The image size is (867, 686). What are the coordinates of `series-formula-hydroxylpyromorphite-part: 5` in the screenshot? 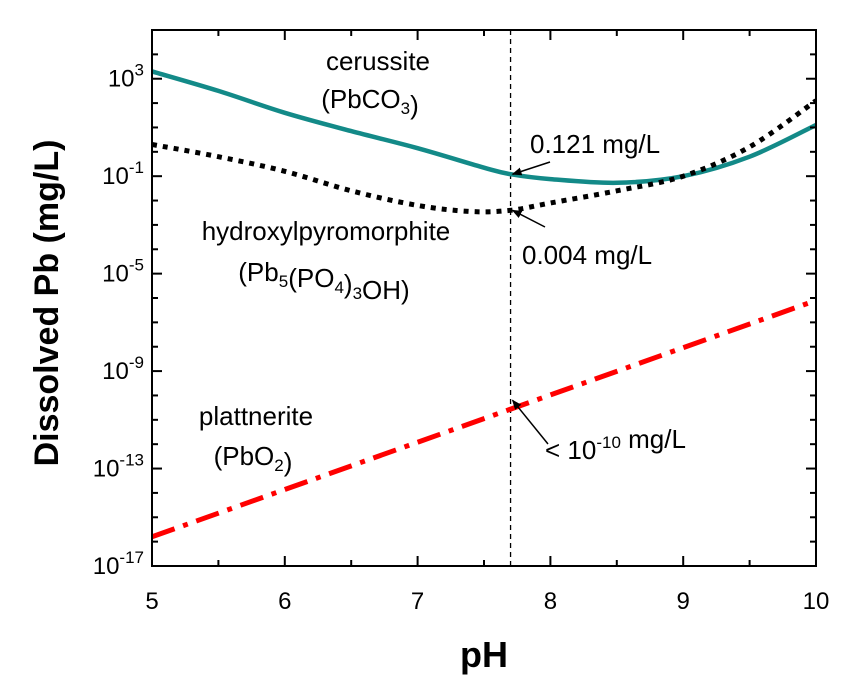 It's located at (283, 281).